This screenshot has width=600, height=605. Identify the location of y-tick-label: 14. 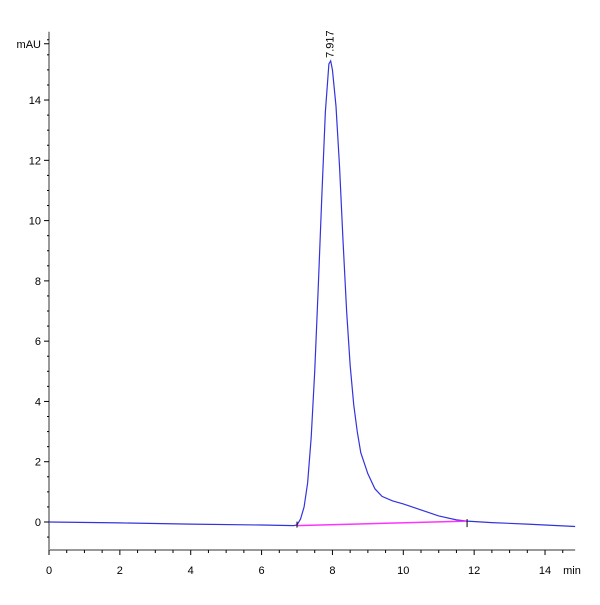
(35, 101).